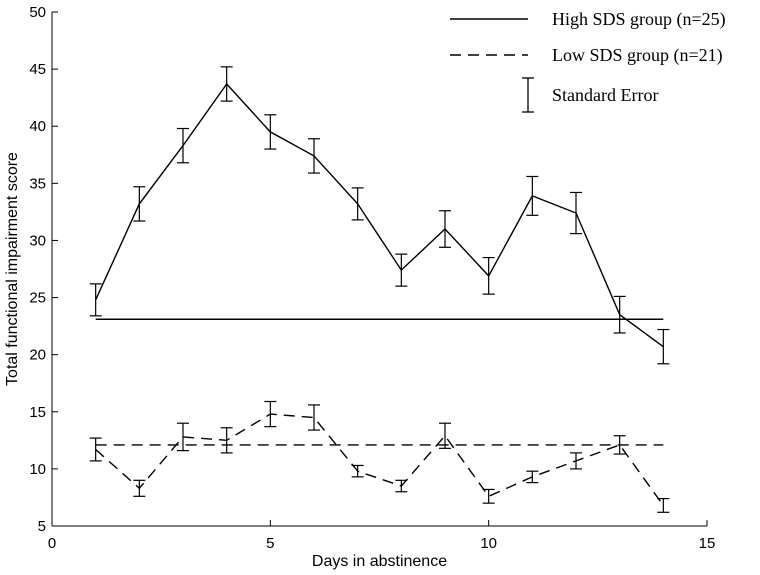 The height and width of the screenshot is (575, 760). Describe the element at coordinates (605, 95) in the screenshot. I see `legend-label-standard-error: Standard Error` at that location.